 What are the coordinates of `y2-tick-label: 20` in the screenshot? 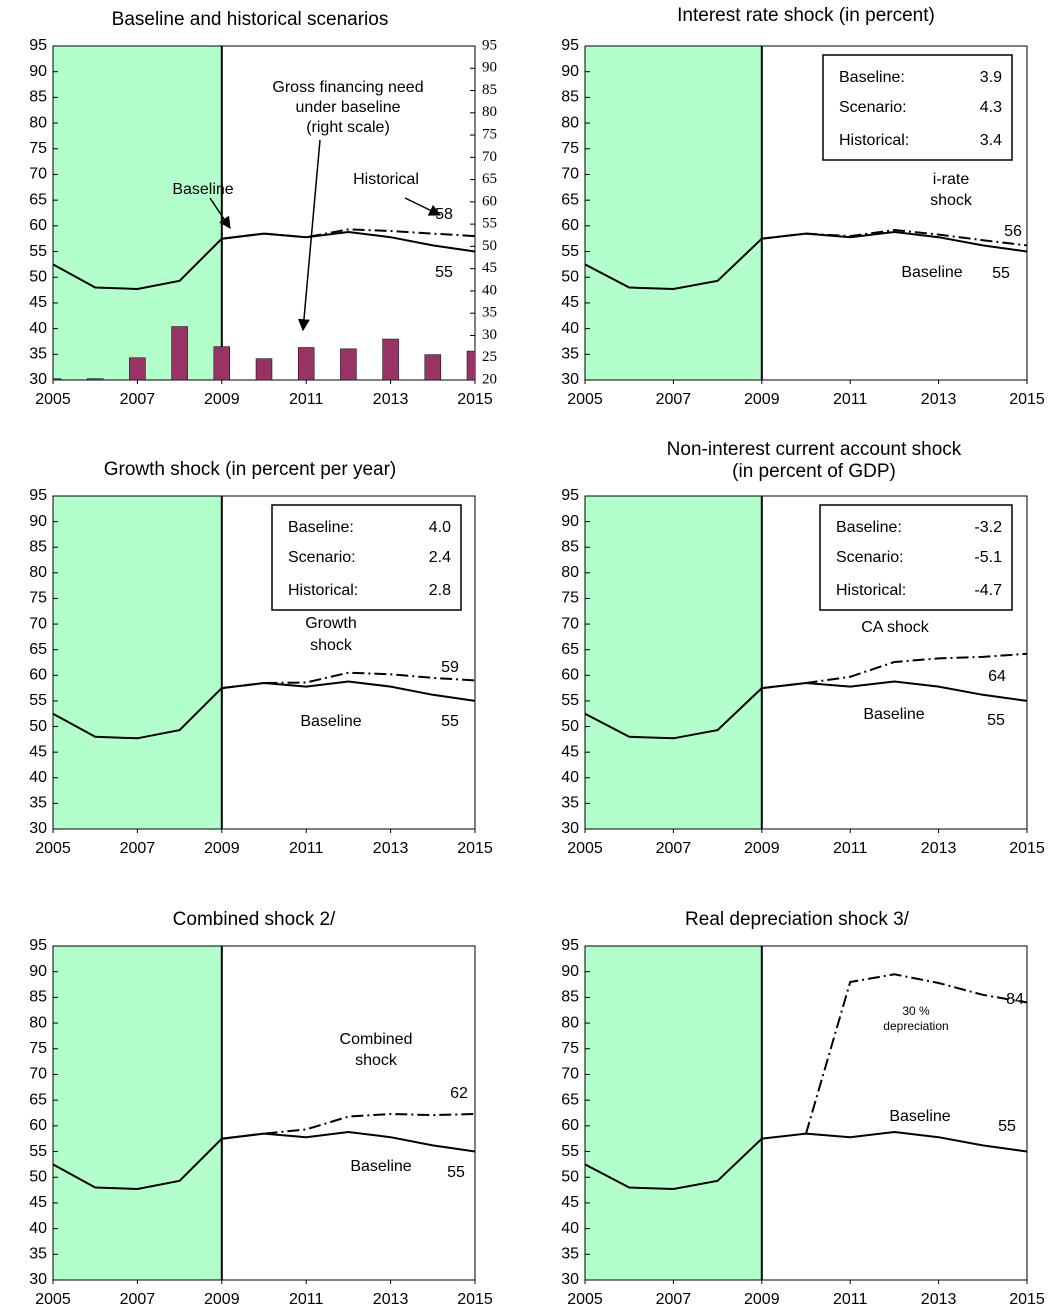 It's located at (489, 379).